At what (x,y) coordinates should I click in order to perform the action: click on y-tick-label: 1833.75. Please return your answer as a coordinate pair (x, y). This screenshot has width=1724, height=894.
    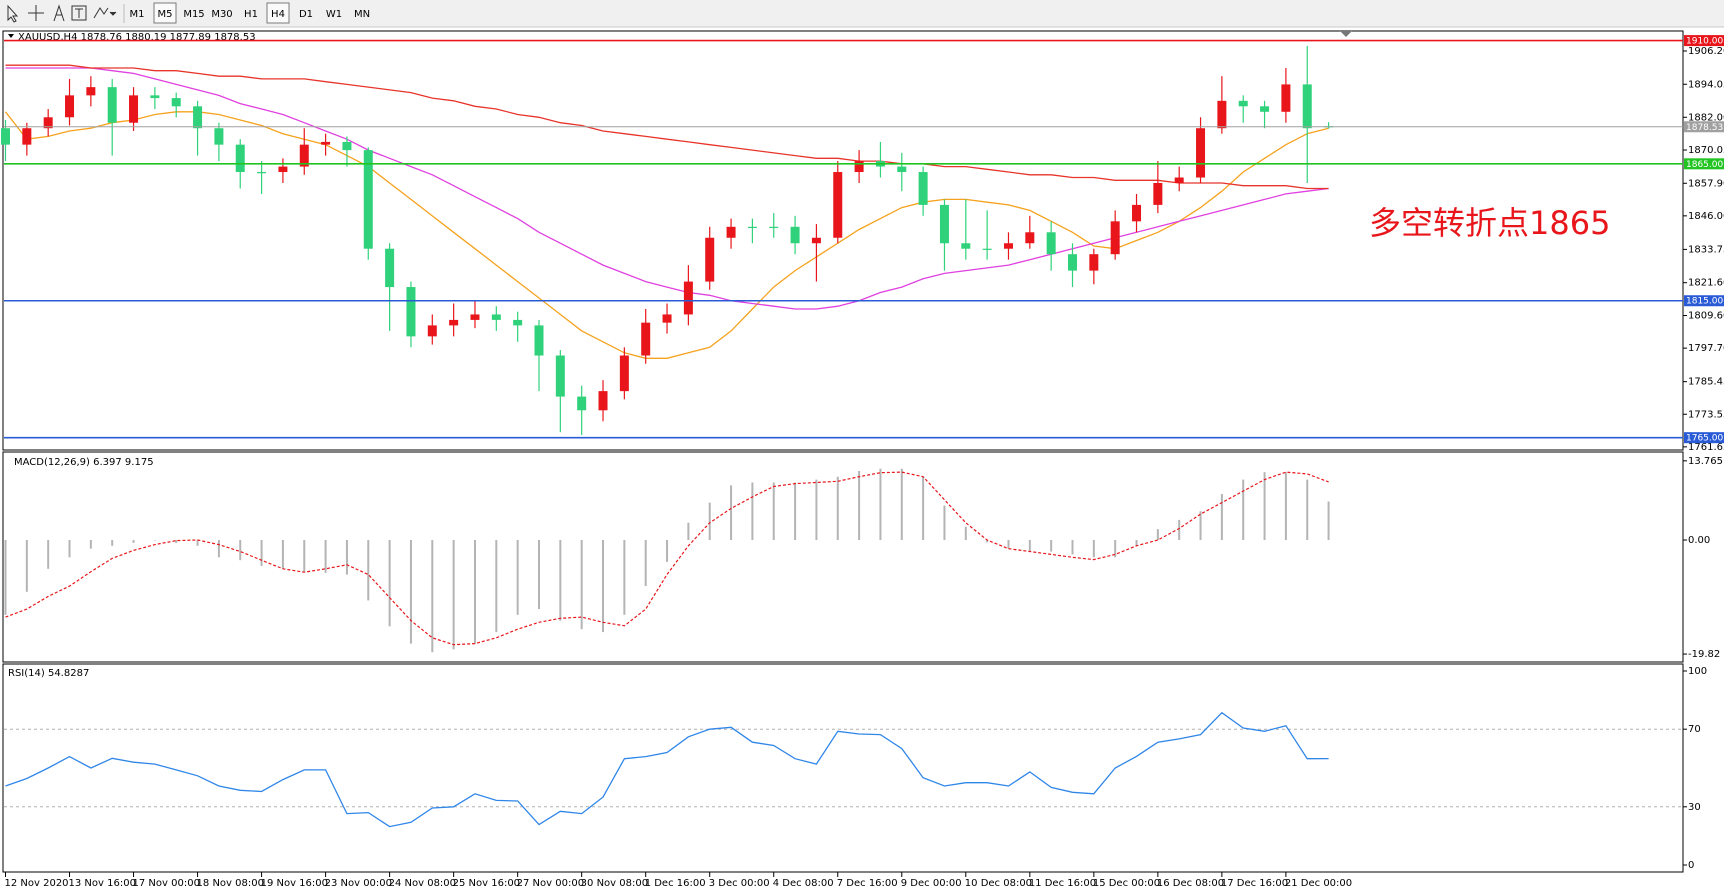
    Looking at the image, I should click on (1706, 249).